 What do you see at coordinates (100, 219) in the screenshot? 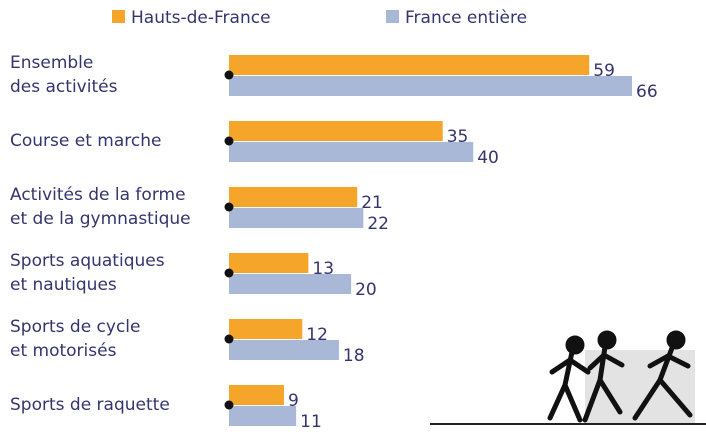
I see `category-label: et de la gymnastique` at bounding box center [100, 219].